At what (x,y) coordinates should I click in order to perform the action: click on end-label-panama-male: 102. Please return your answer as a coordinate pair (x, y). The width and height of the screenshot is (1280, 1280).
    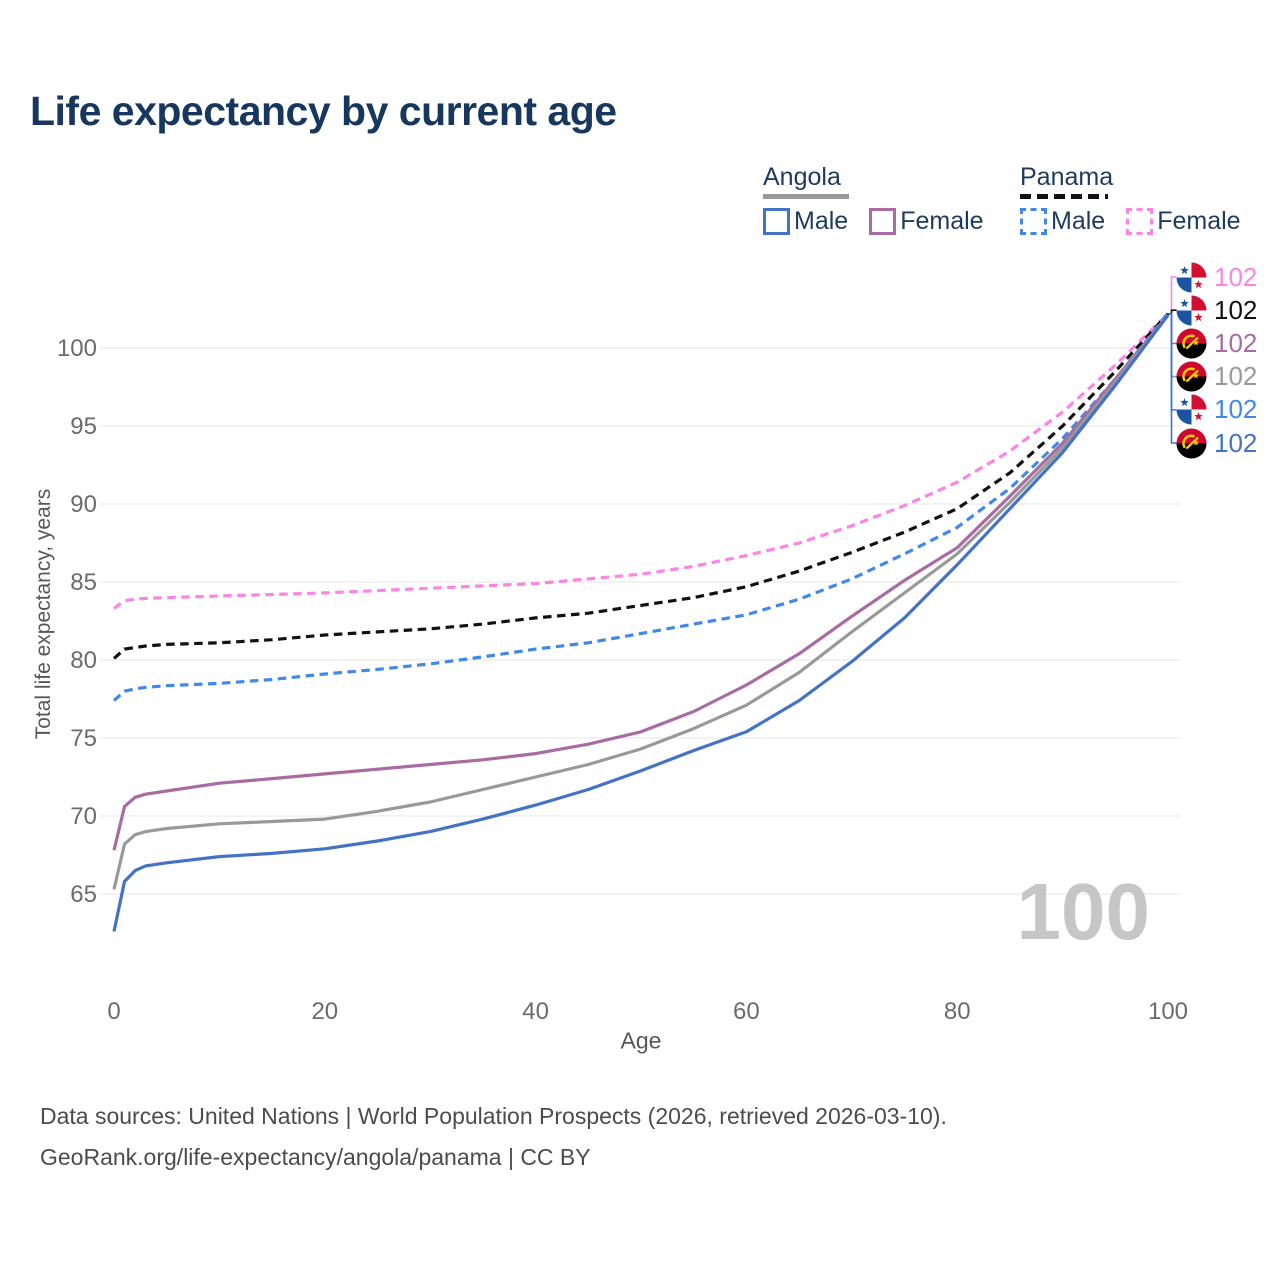
    Looking at the image, I should click on (1216, 410).